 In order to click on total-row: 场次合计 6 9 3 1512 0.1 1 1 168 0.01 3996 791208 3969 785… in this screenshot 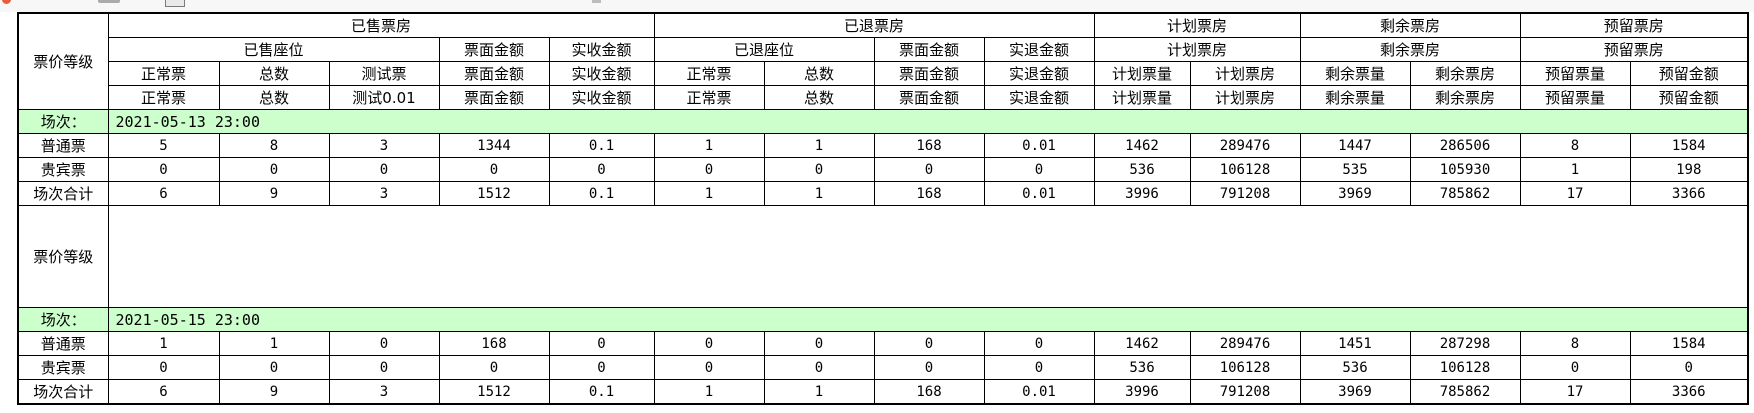, I will do `click(883, 193)`.